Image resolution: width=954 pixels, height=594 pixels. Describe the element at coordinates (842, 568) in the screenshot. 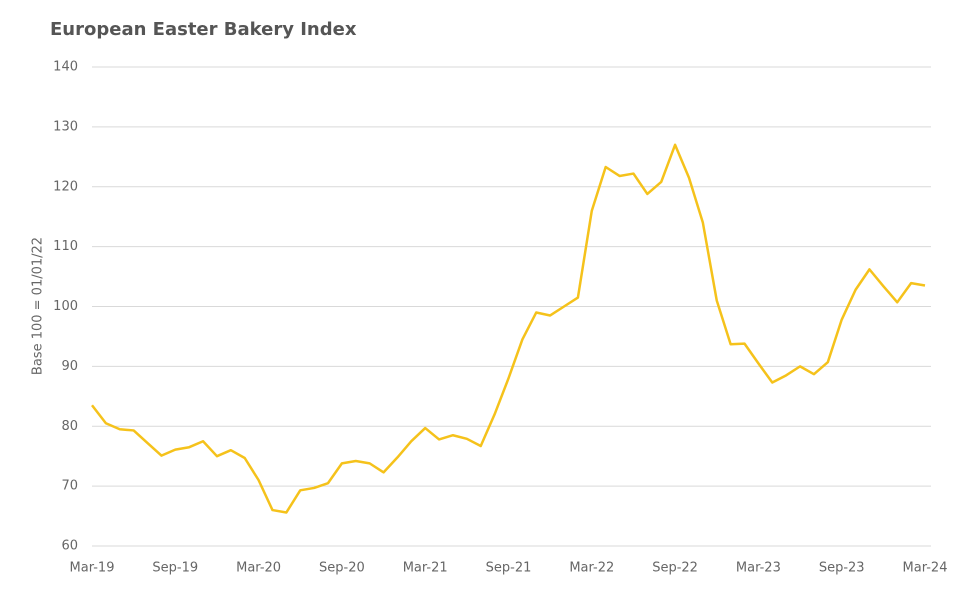

I see `x-tick-label: Sep-23` at that location.